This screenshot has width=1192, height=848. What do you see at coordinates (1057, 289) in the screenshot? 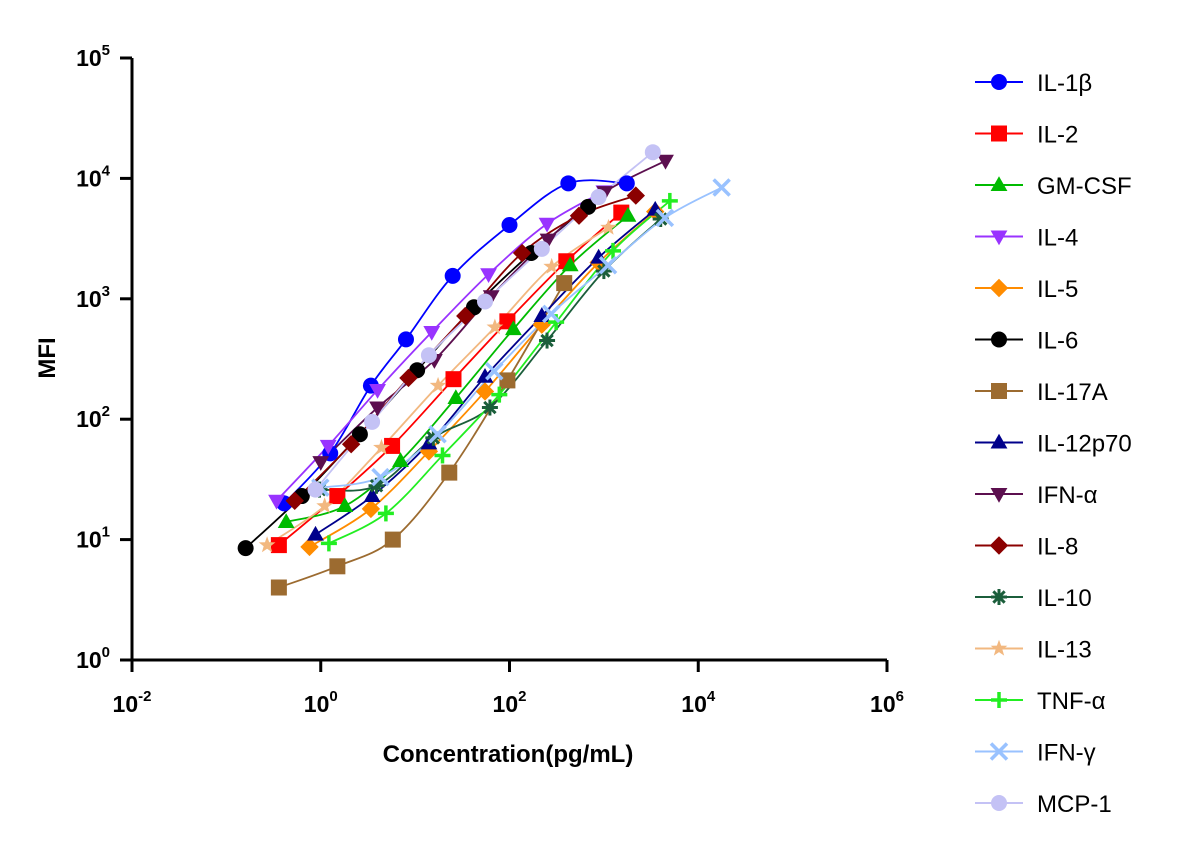
I see `legend-label: IL-5` at bounding box center [1057, 289].